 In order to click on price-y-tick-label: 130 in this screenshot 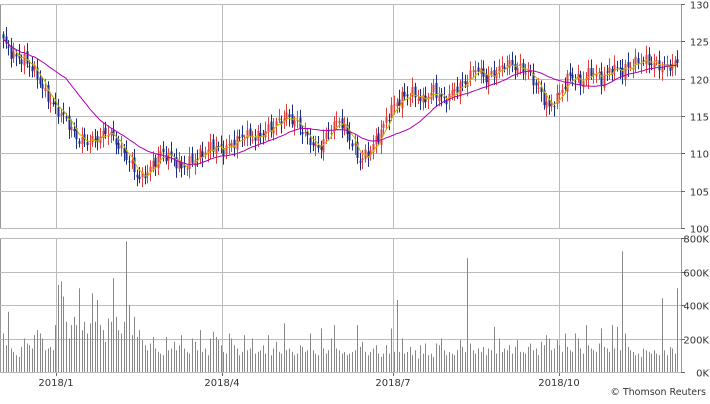, I will do `click(699, 6)`.